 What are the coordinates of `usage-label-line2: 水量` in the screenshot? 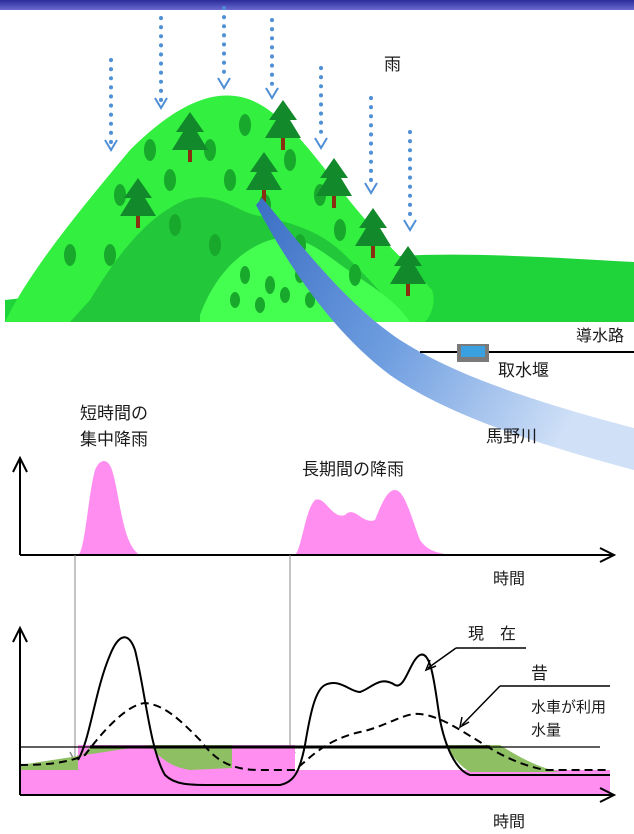 It's located at (546, 730).